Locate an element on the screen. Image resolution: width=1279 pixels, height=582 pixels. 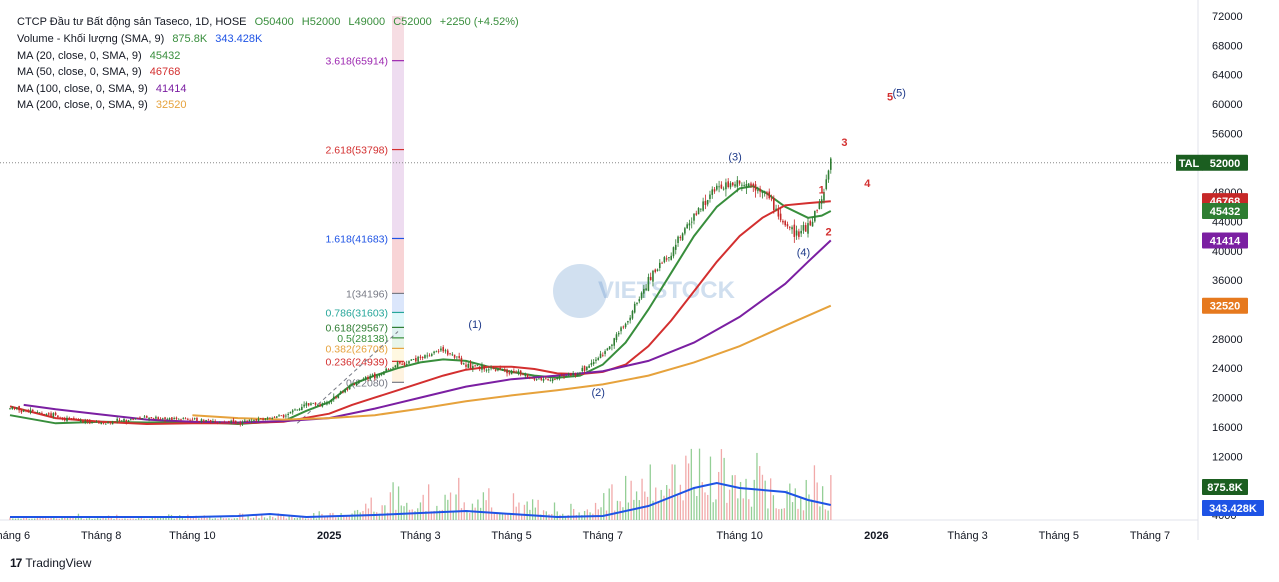
ma-line-ma200 is located at coordinates (512, 362).